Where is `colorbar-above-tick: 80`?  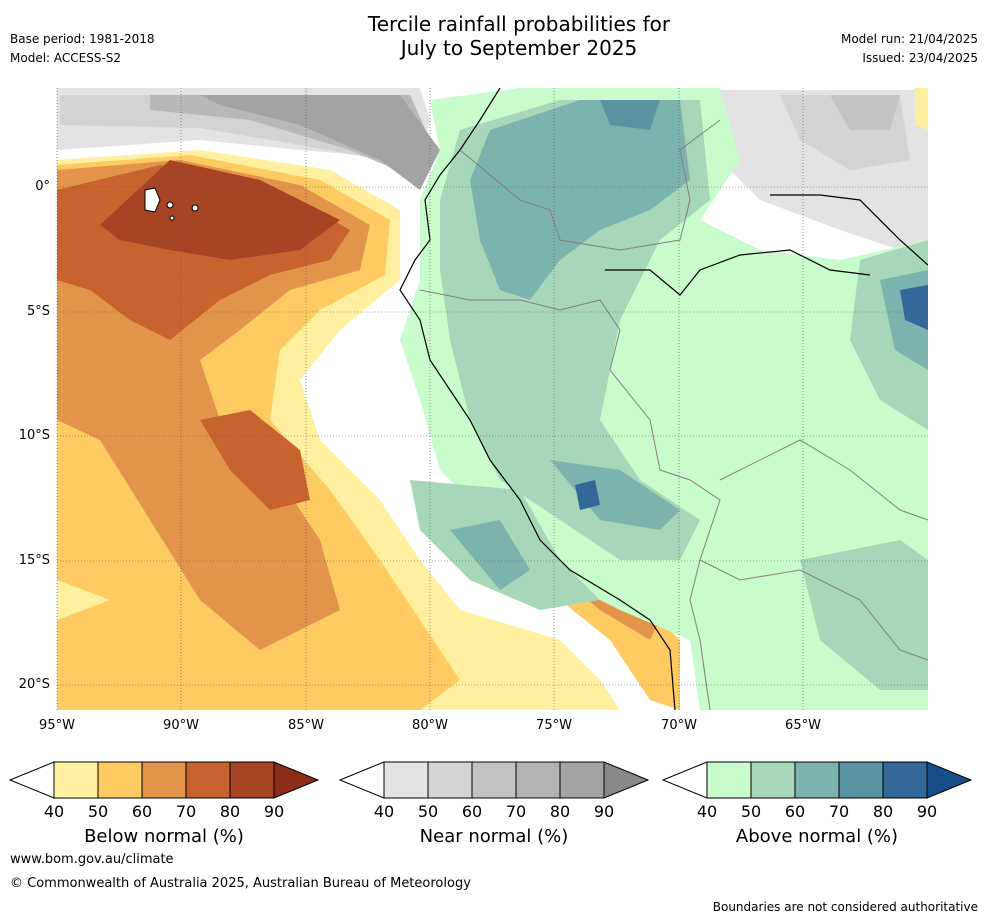
colorbar-above-tick: 80 is located at coordinates (883, 811).